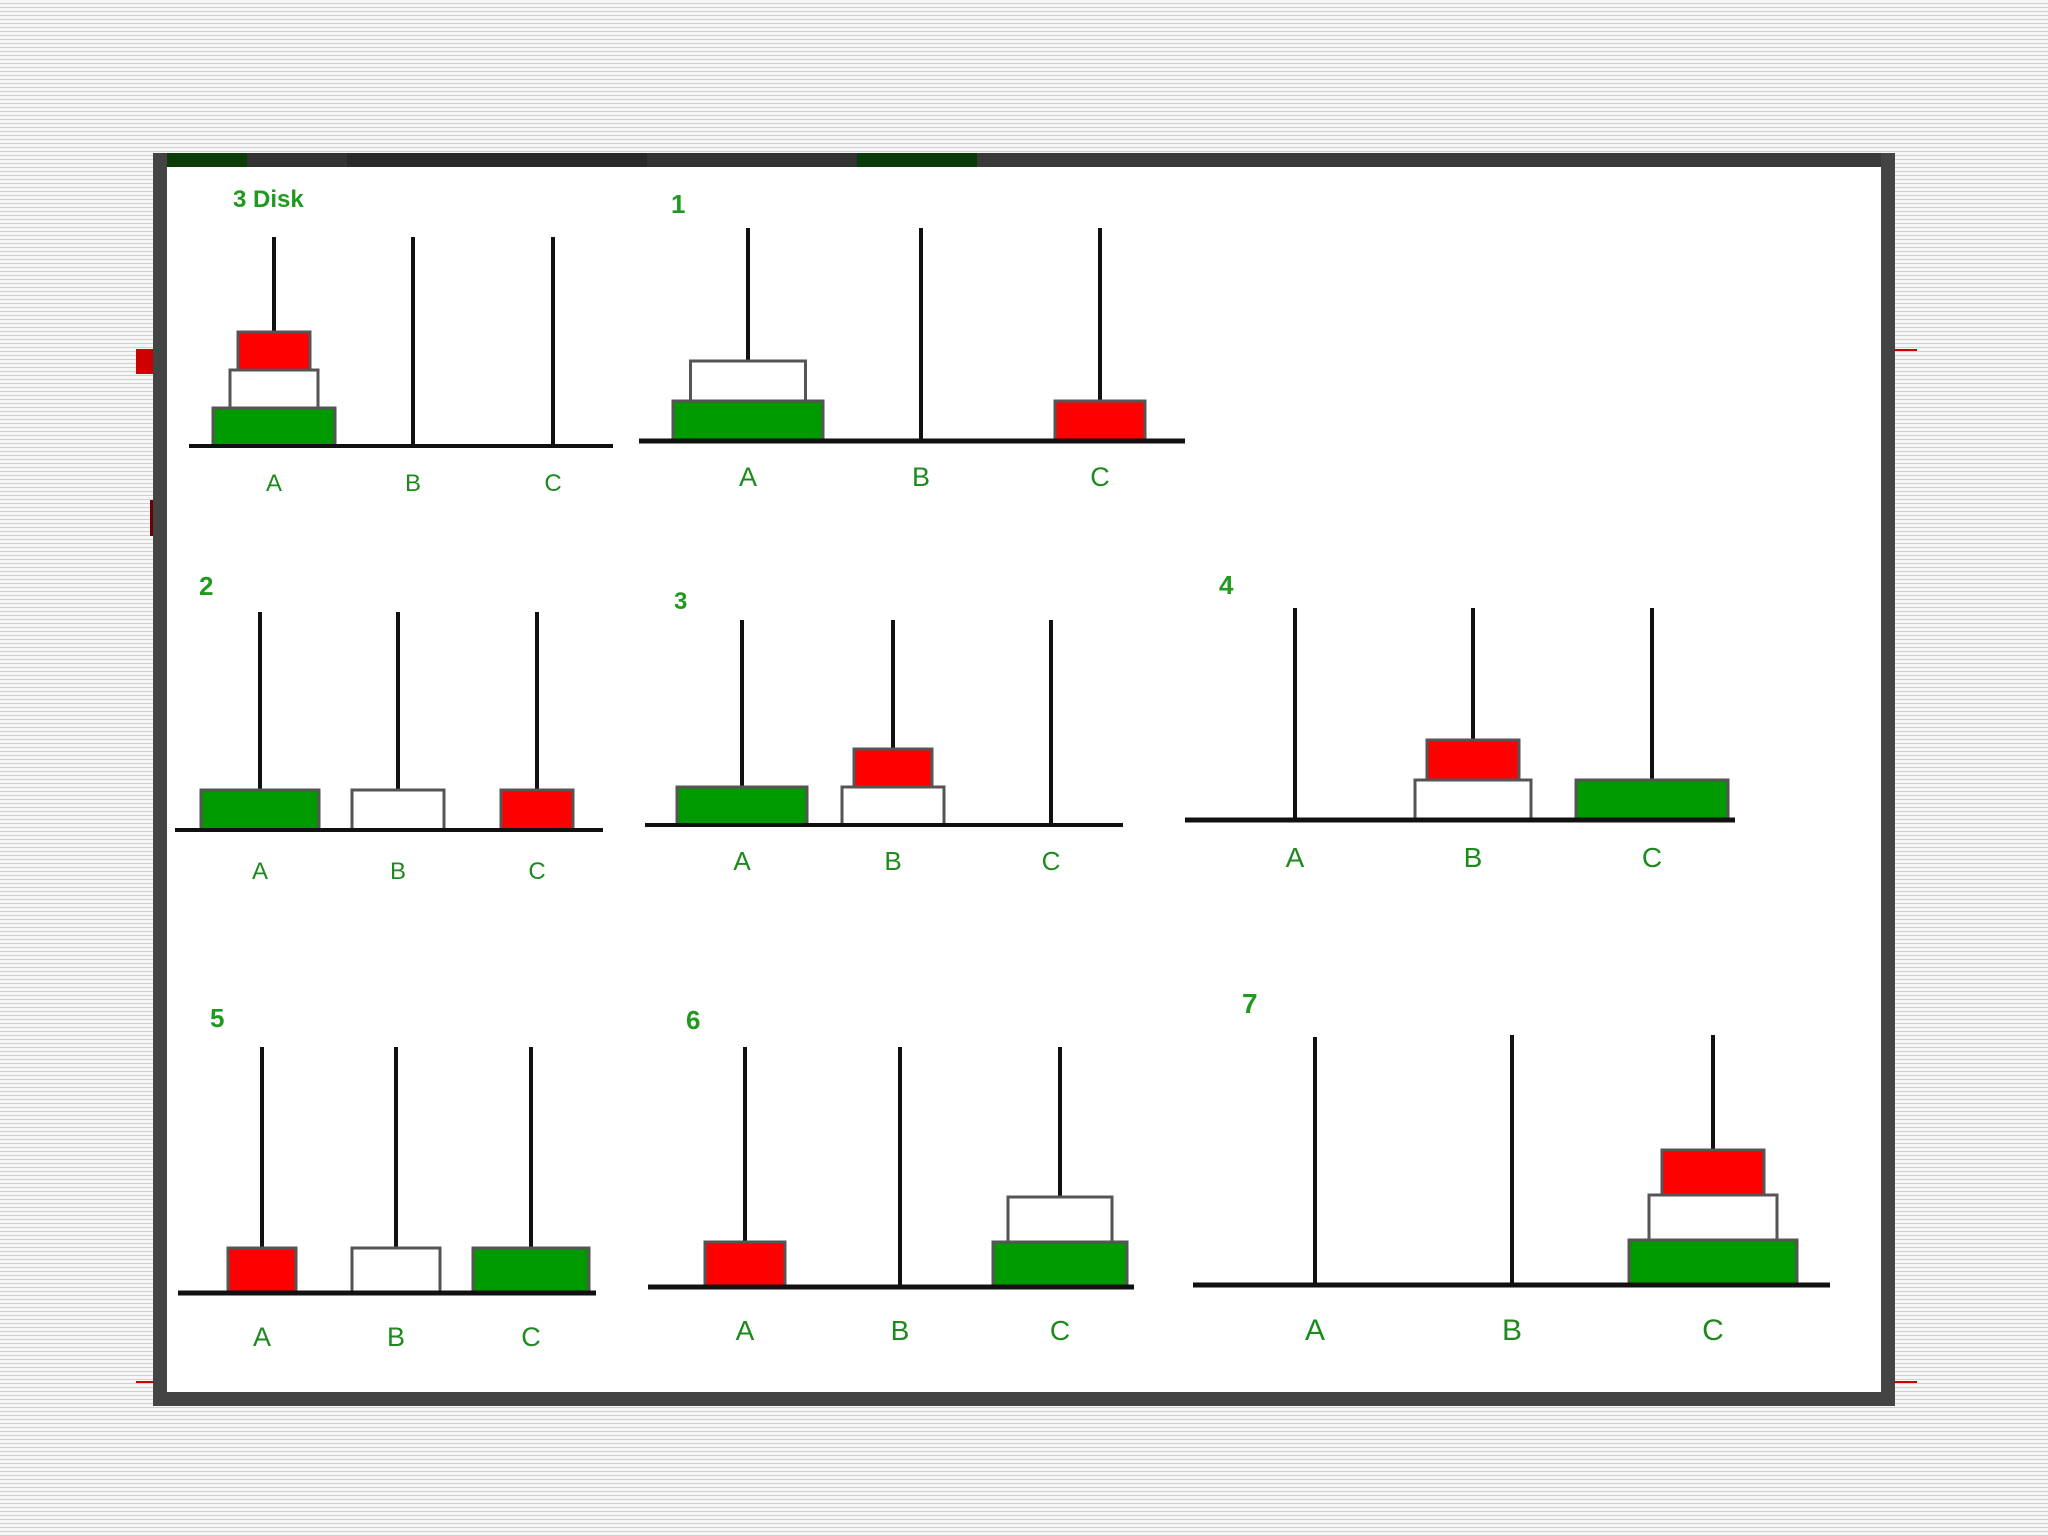 The width and height of the screenshot is (2048, 1536). What do you see at coordinates (1250, 1003) in the screenshot?
I see `panel-title: 7` at bounding box center [1250, 1003].